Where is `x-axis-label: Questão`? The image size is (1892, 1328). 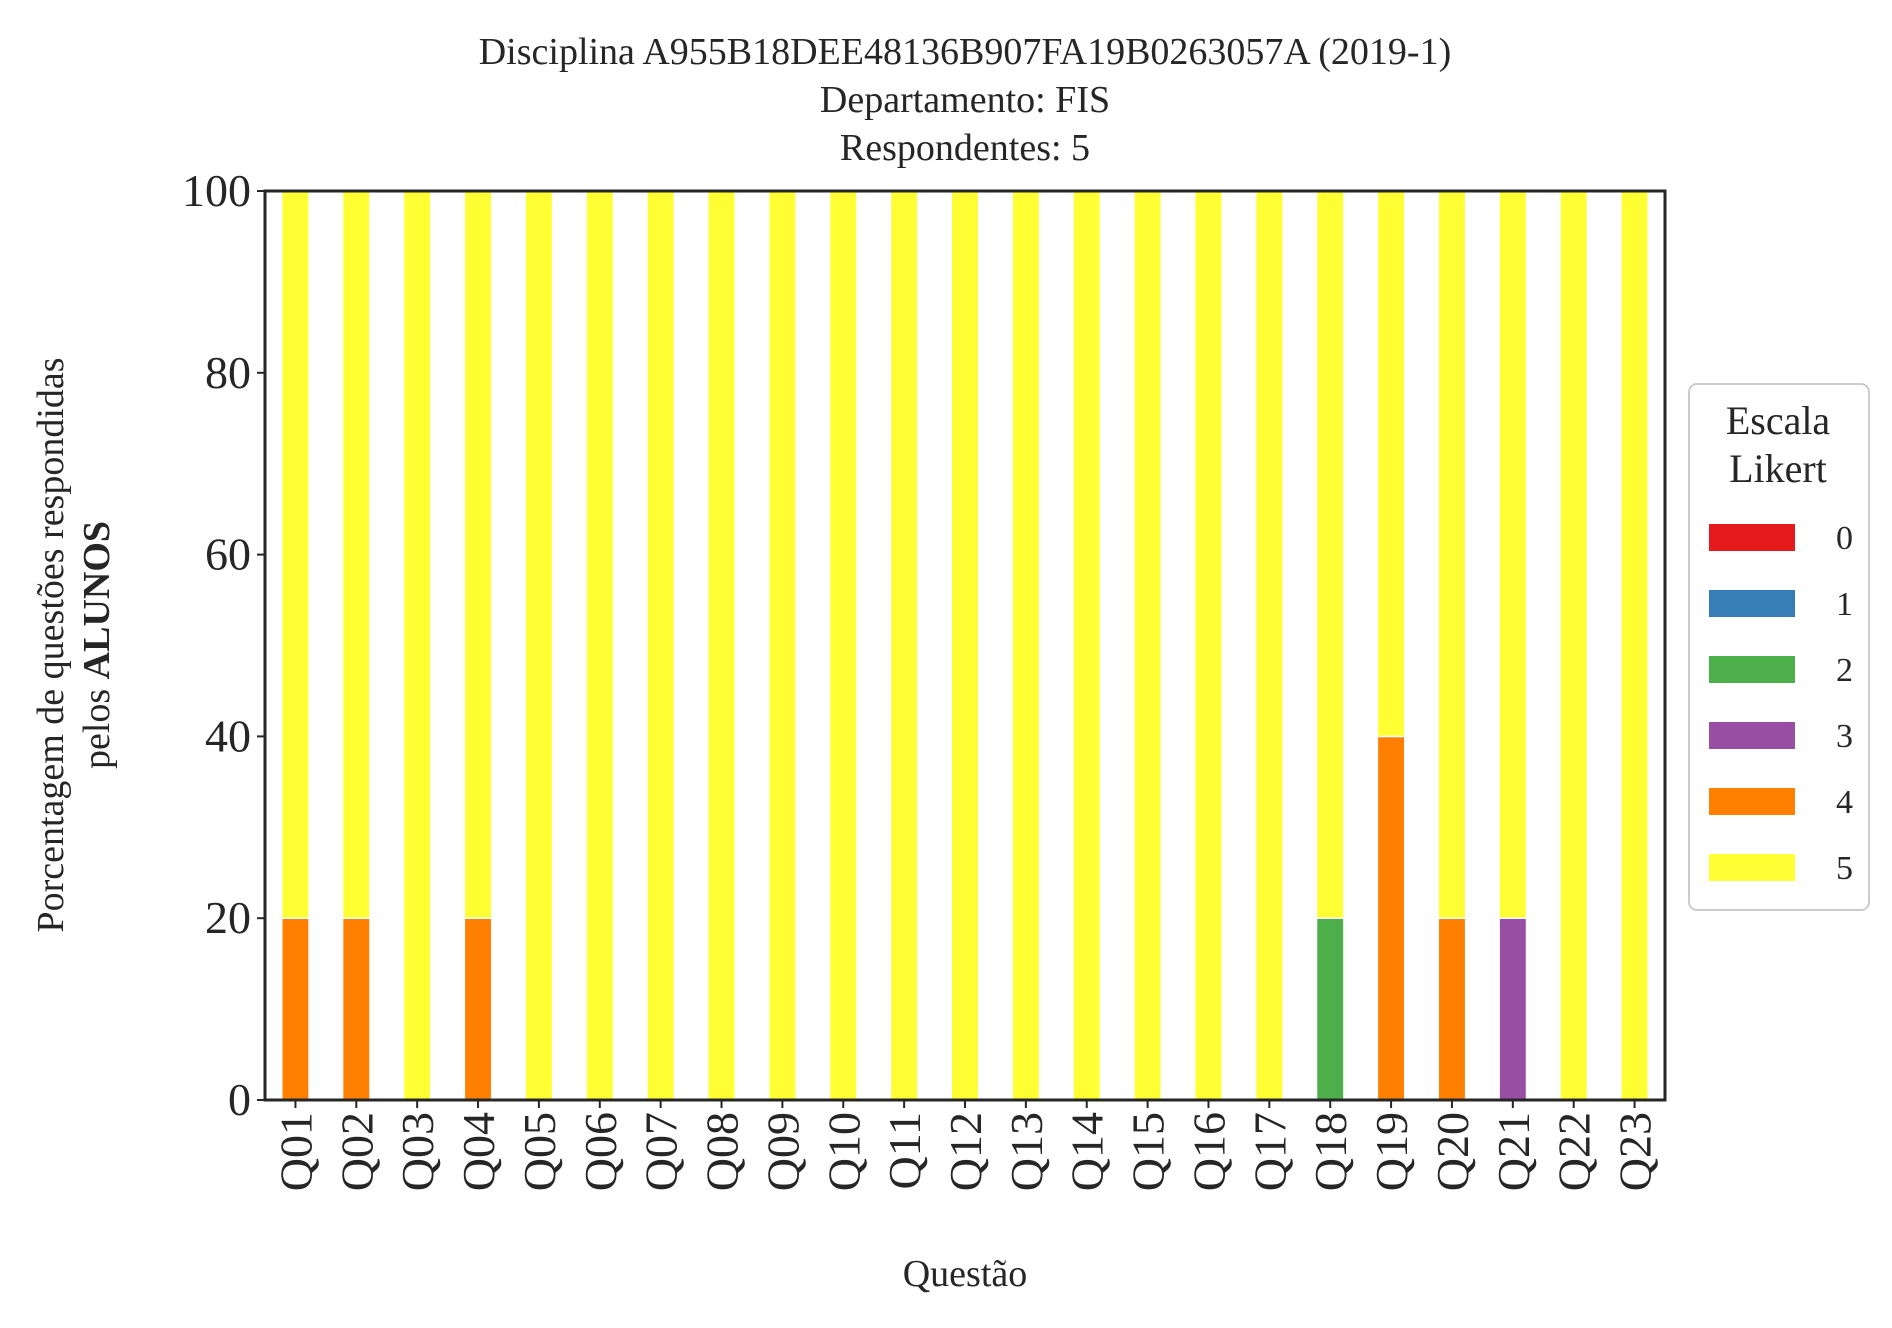
x-axis-label: Questão is located at coordinates (965, 1274).